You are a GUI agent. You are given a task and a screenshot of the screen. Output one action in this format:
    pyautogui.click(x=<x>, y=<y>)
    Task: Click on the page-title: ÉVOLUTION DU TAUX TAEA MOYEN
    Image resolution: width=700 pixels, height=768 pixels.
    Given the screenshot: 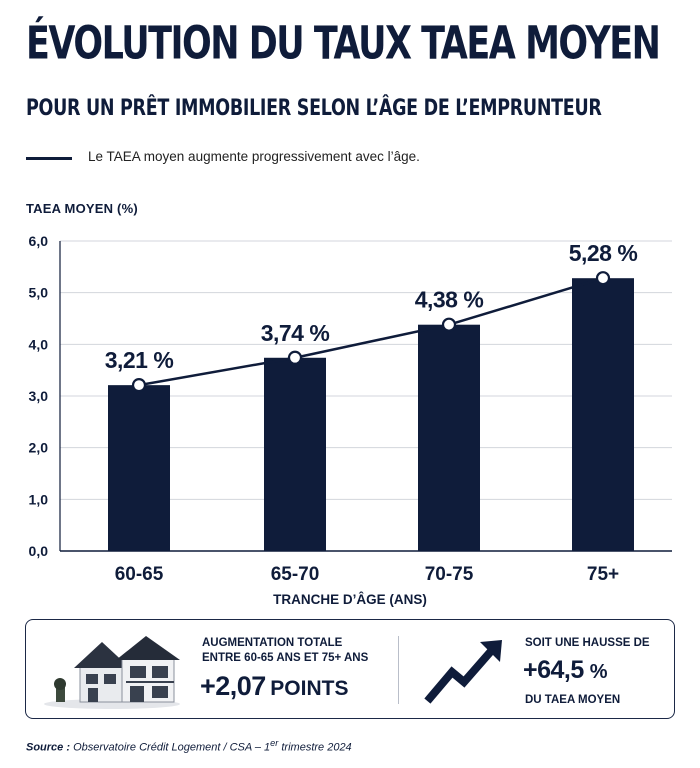 What is the action you would take?
    pyautogui.click(x=343, y=44)
    